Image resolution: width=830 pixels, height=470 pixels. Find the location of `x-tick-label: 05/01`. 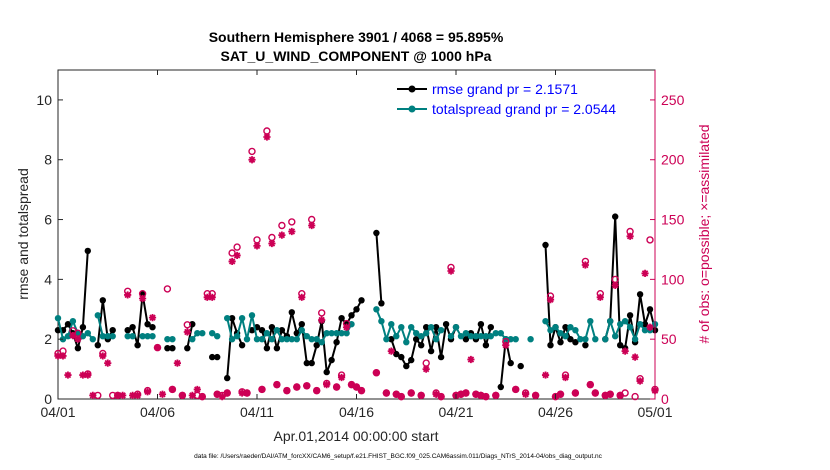

x-tick-label: 05/01 is located at coordinates (654, 412).